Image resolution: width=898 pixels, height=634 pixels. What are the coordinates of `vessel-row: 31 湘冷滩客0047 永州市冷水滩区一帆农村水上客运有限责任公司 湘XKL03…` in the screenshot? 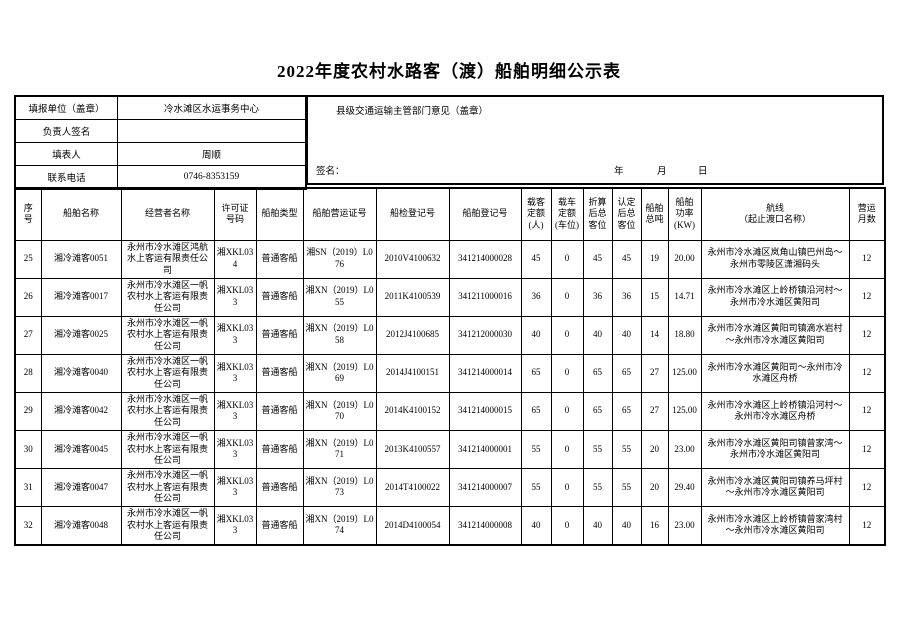 It's located at (450, 487).